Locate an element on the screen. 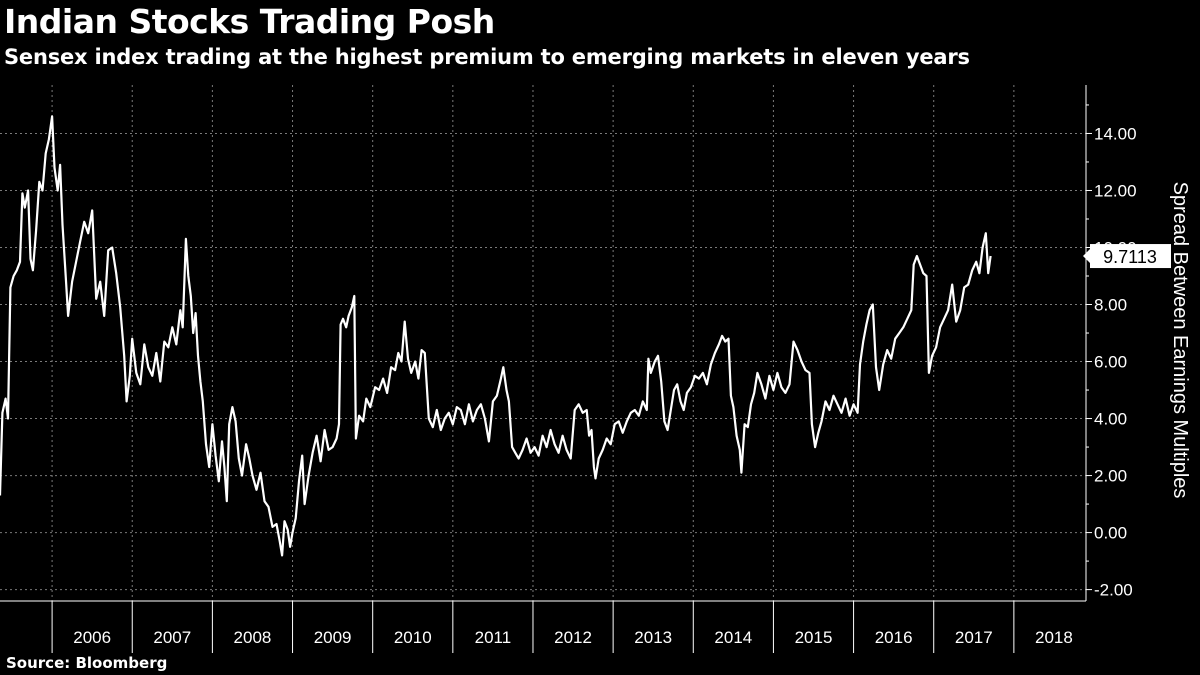 Image resolution: width=1200 pixels, height=675 pixels. x-tick-label: 2010 is located at coordinates (413, 637).